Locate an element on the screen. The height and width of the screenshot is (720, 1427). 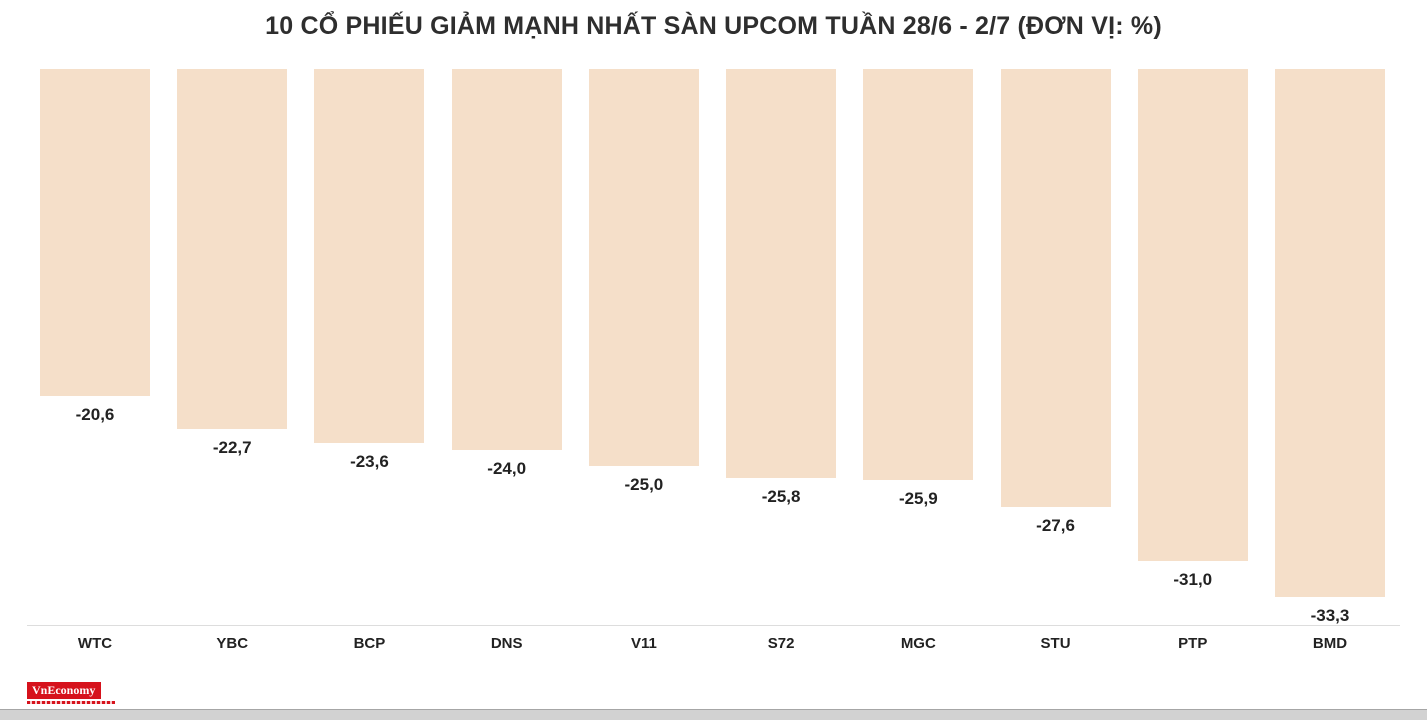
bar-column-stu: -27,6 is located at coordinates (1055, 302).